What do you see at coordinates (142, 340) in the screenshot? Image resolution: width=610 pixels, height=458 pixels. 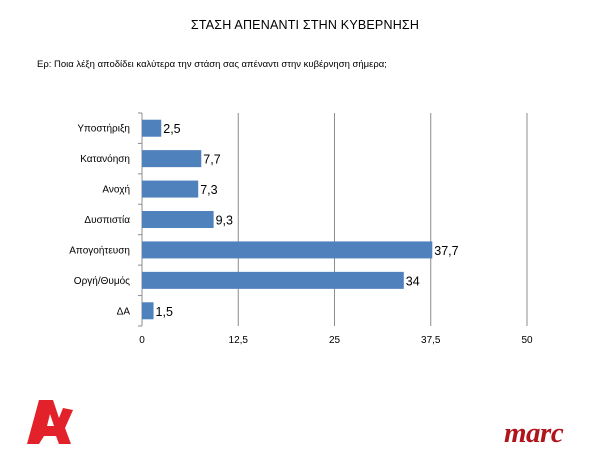 I see `x-tick-label: 0` at bounding box center [142, 340].